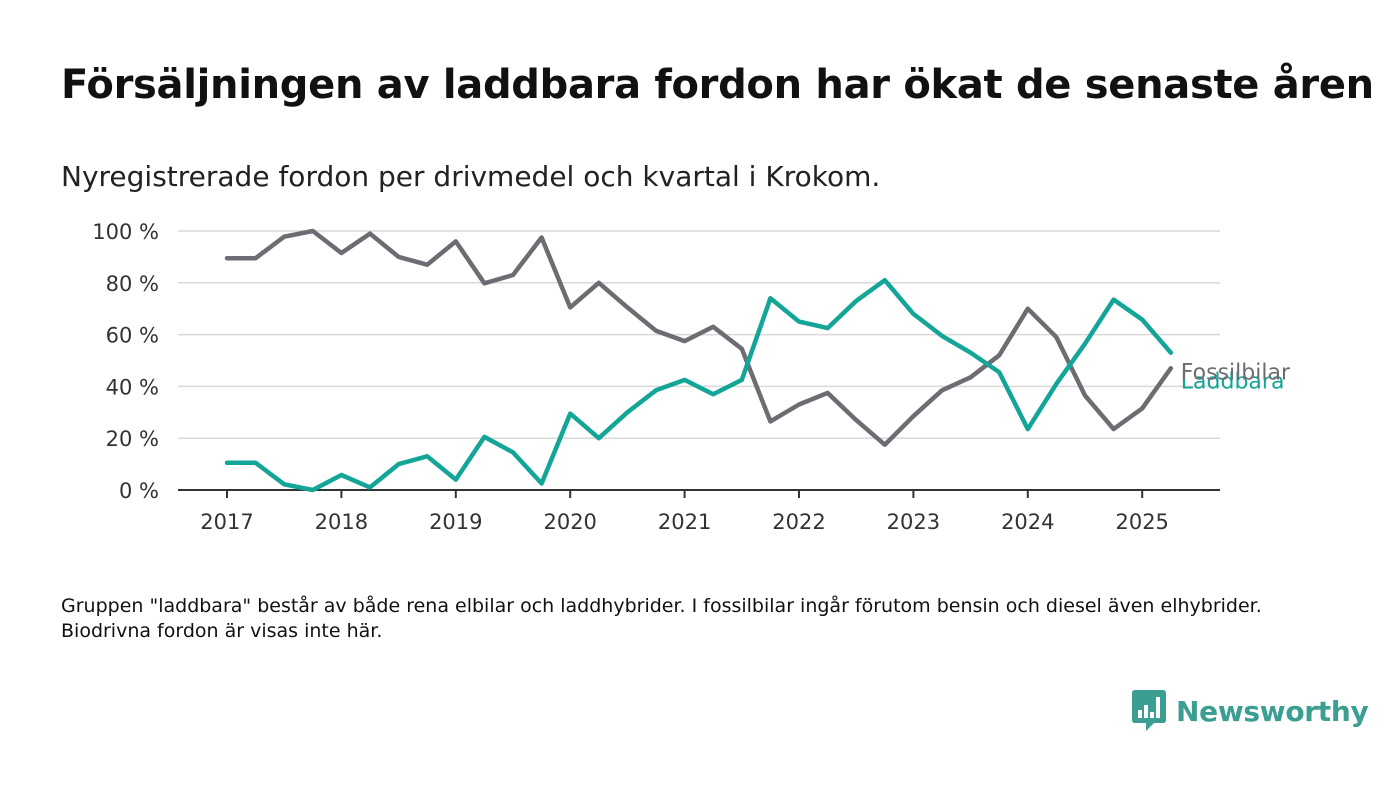 The width and height of the screenshot is (1400, 793). What do you see at coordinates (569, 522) in the screenshot?
I see `x-tick-label: 2020` at bounding box center [569, 522].